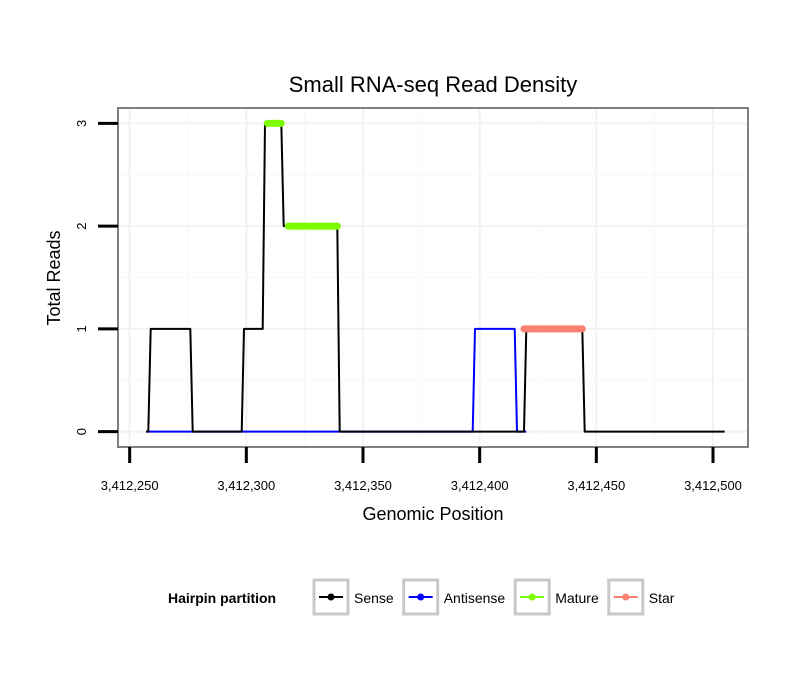  What do you see at coordinates (432, 514) in the screenshot?
I see `x-axis-label: Genomic Position` at bounding box center [432, 514].